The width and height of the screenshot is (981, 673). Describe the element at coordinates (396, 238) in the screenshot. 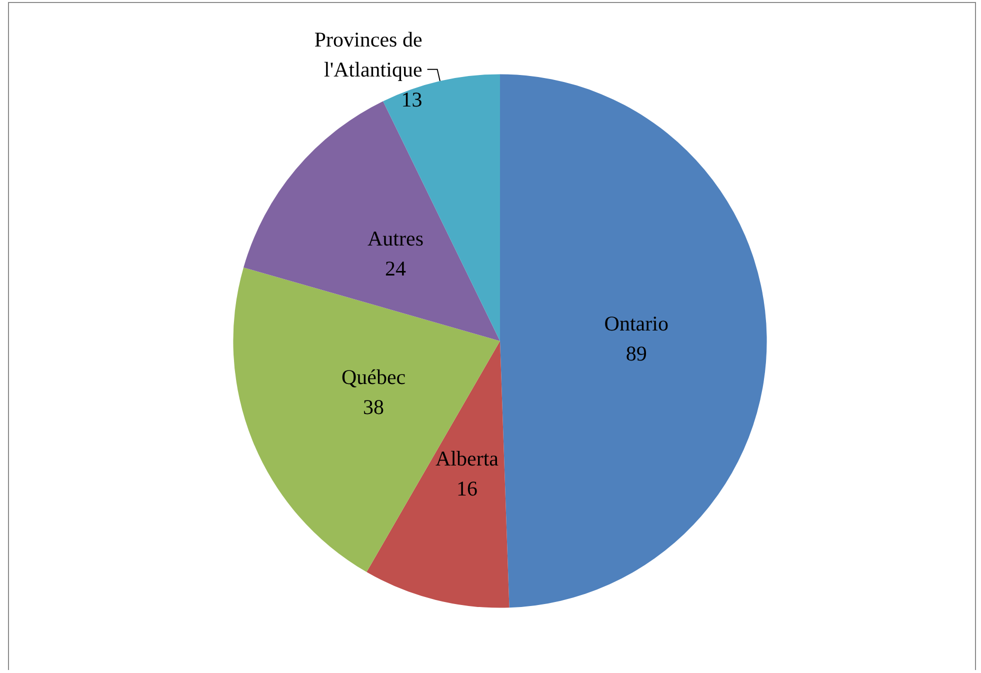

I see `slice-label: Autres` at that location.